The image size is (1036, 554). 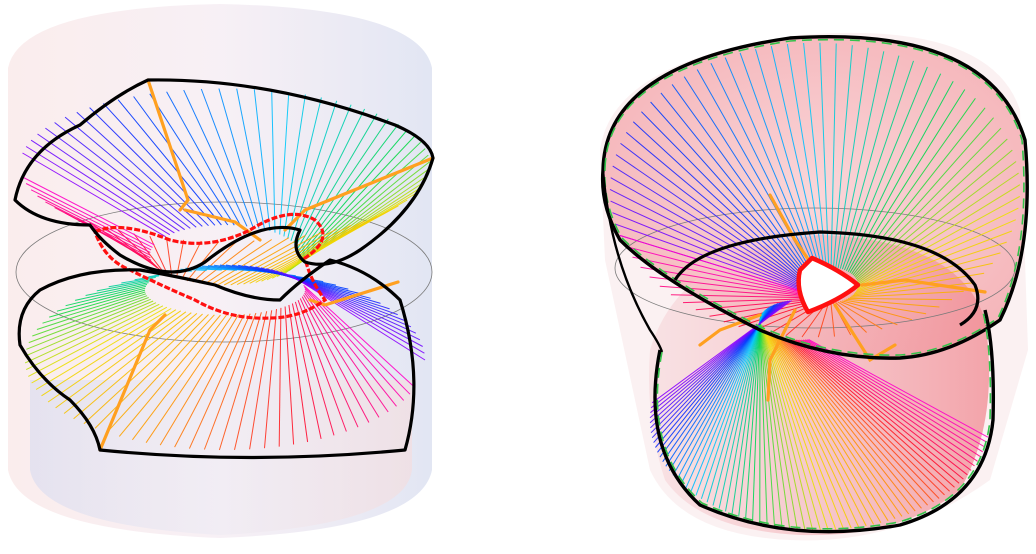 I want to click on left-mid-ellipse, so click(x=224, y=272).